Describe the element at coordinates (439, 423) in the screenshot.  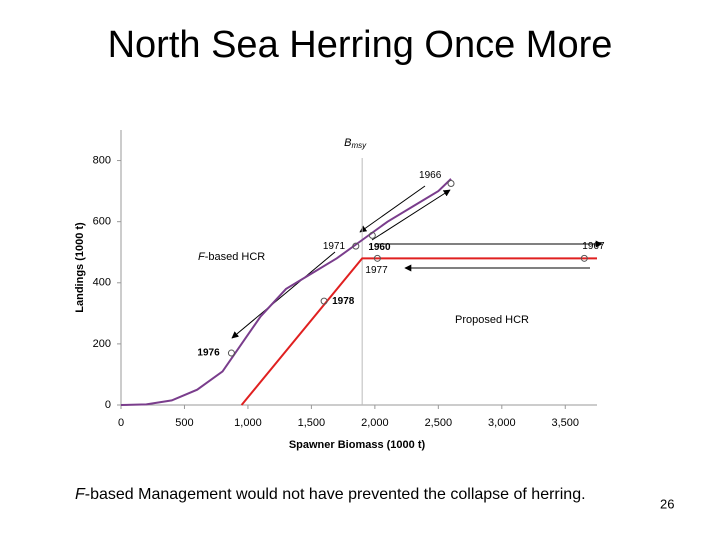
I see `x-tick-label: 2,500` at that location.